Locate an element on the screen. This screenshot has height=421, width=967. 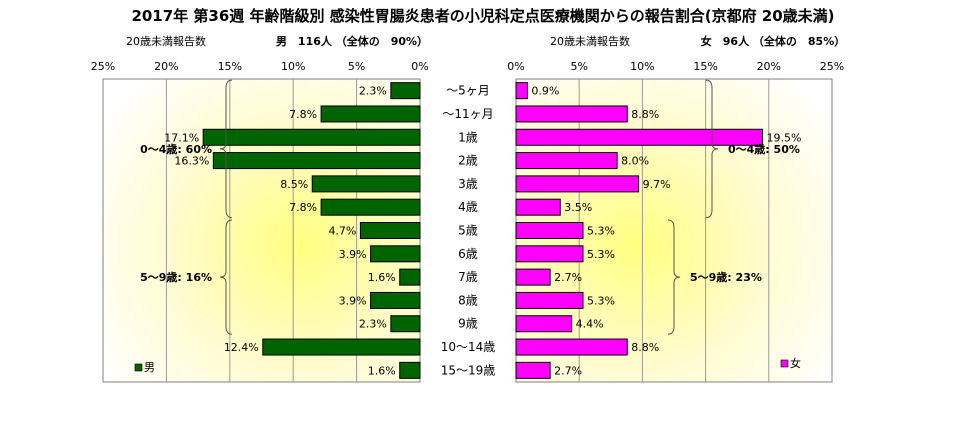
male-subtitle-label: 20歳未満報告数 is located at coordinates (166, 41).